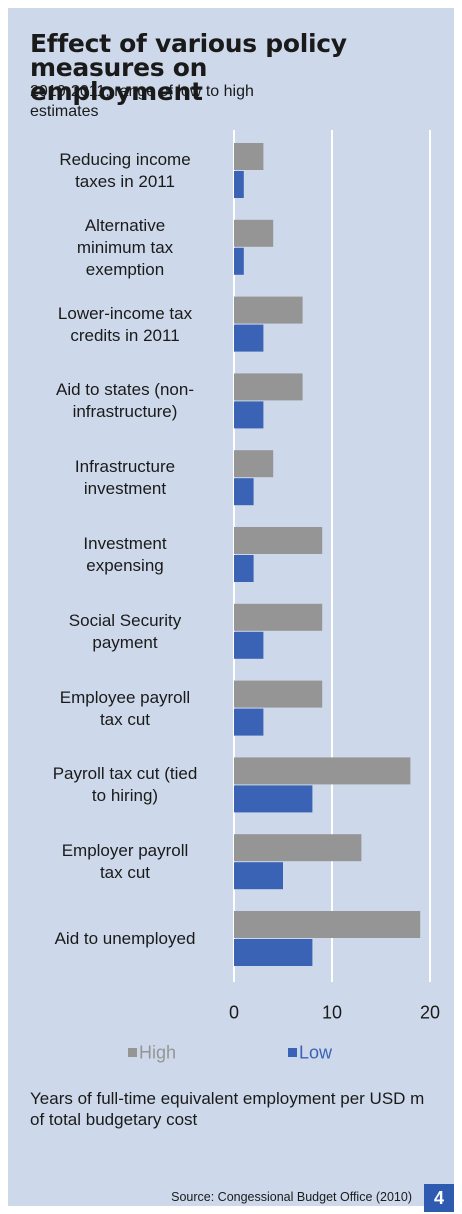  I want to click on x-tick-label: 0, so click(234, 1012).